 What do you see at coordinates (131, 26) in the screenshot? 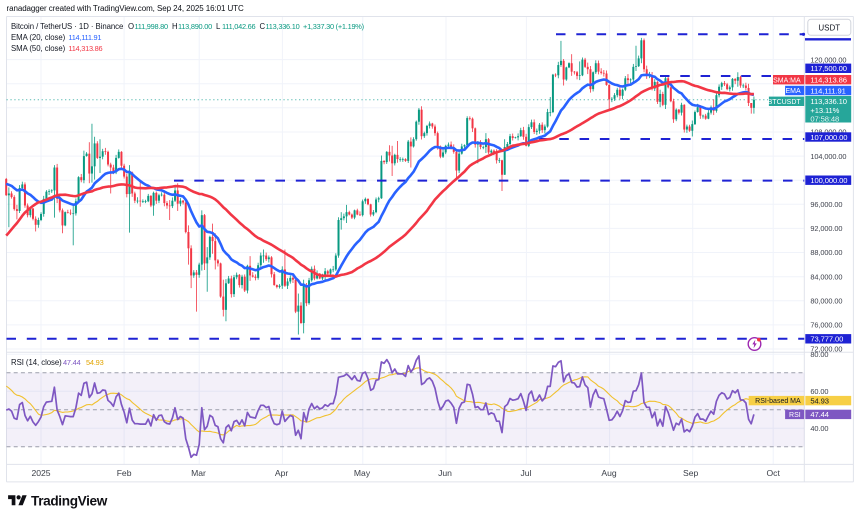
I see `svg-text: O` at bounding box center [131, 26].